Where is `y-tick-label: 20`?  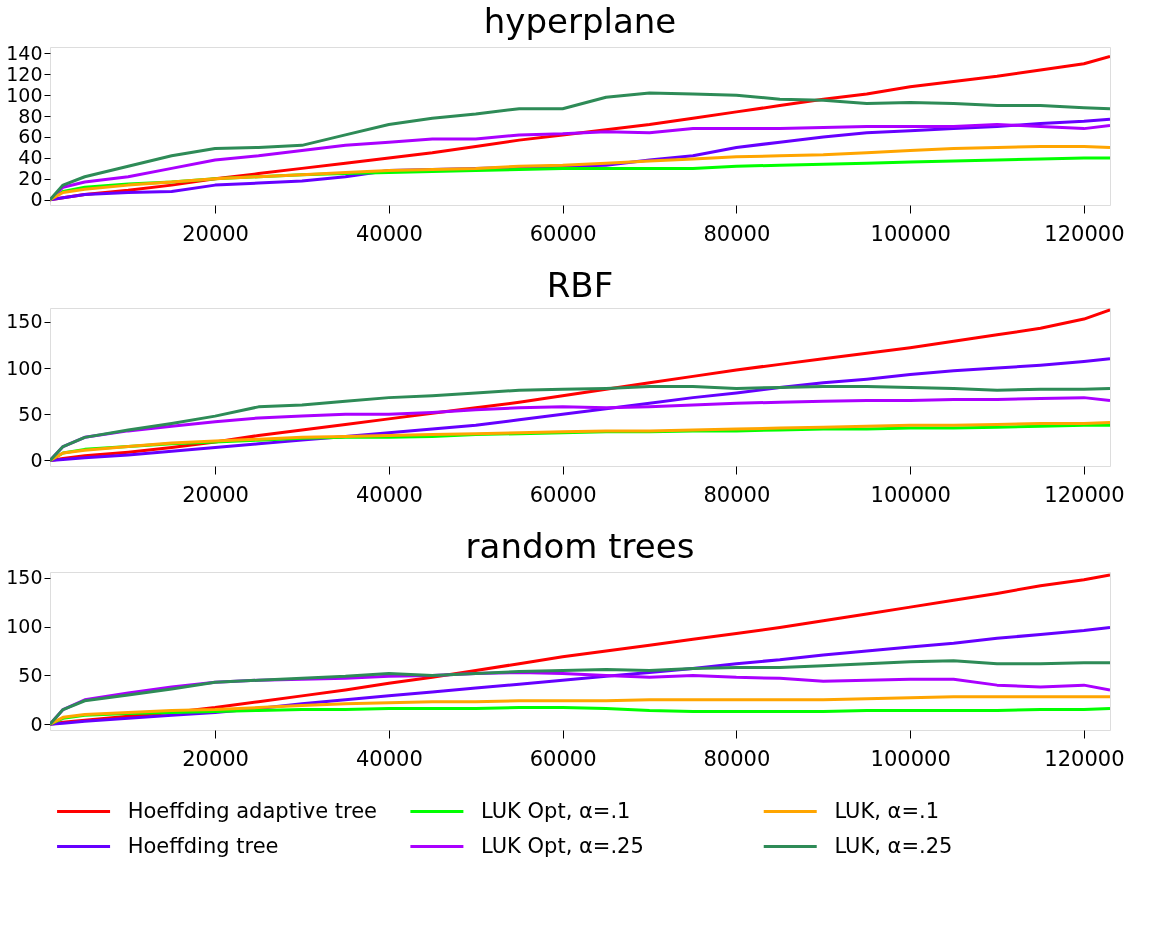
y-tick-label: 20 is located at coordinates (30, 178).